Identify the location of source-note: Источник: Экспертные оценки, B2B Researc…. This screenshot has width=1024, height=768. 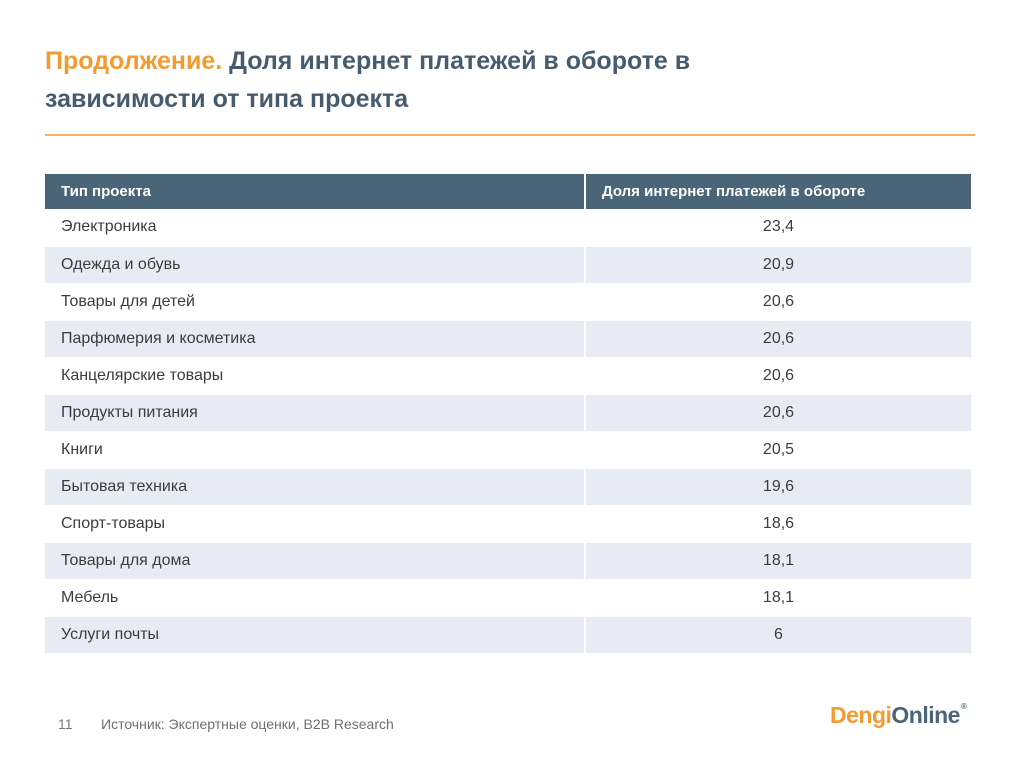
(247, 724).